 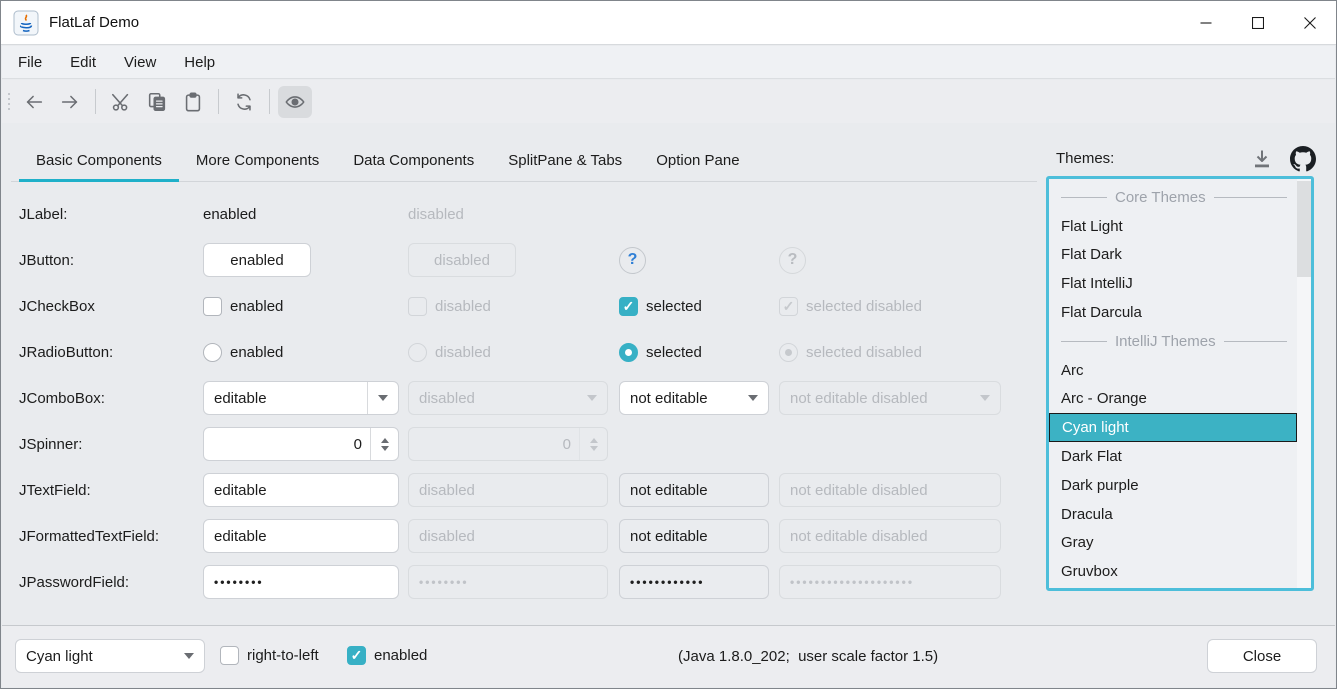 What do you see at coordinates (1261, 158) in the screenshot?
I see `download-theme-button` at bounding box center [1261, 158].